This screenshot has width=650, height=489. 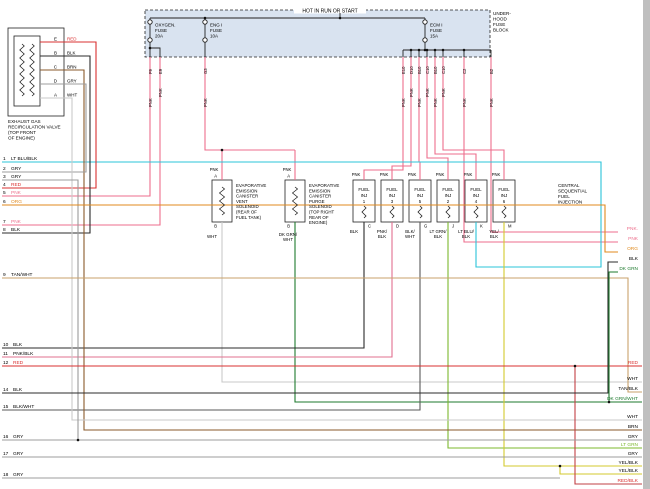 I want to click on label-lt-blu-: LT BLU/, so click(x=466, y=231).